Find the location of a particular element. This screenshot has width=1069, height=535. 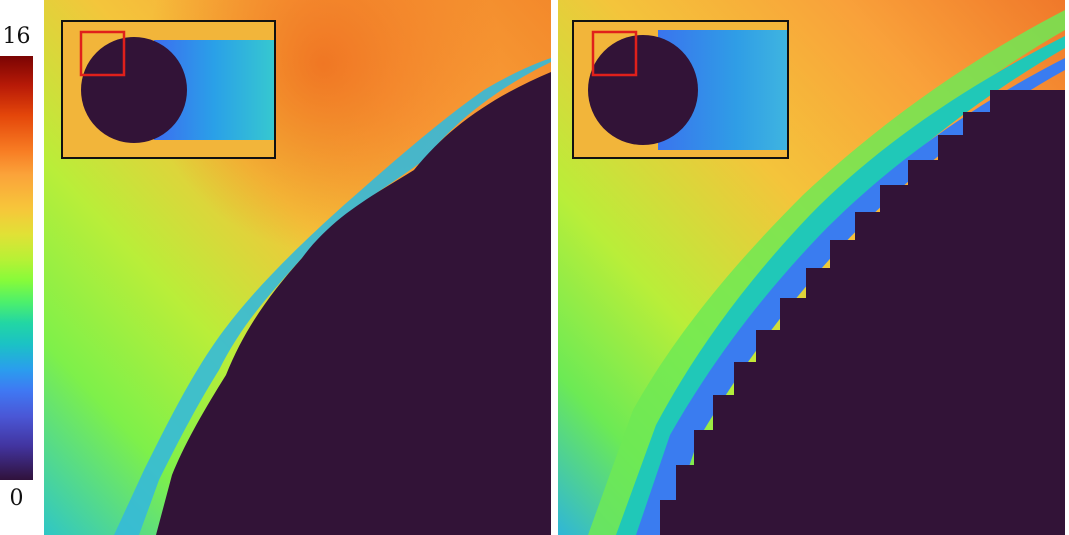

colorbar-max-label: 16 is located at coordinates (16, 36).